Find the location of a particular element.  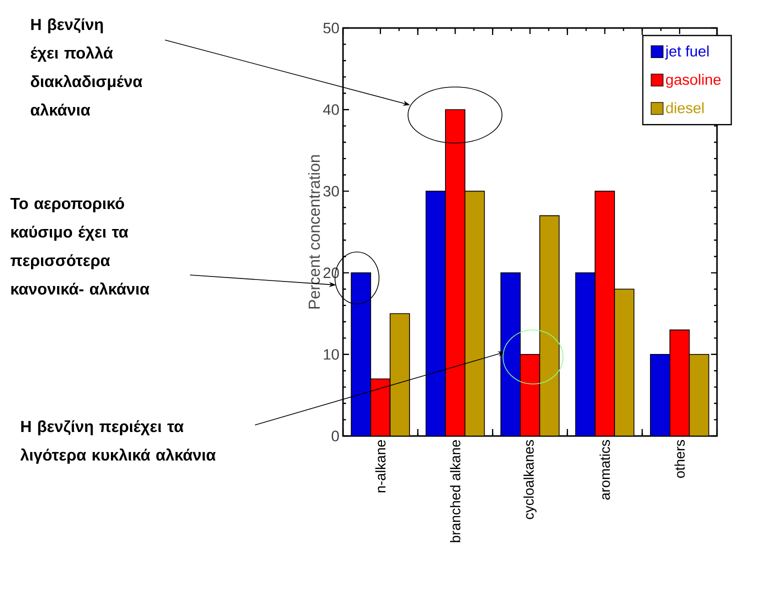

x-tick-label: n-alkane is located at coordinates (380, 466).